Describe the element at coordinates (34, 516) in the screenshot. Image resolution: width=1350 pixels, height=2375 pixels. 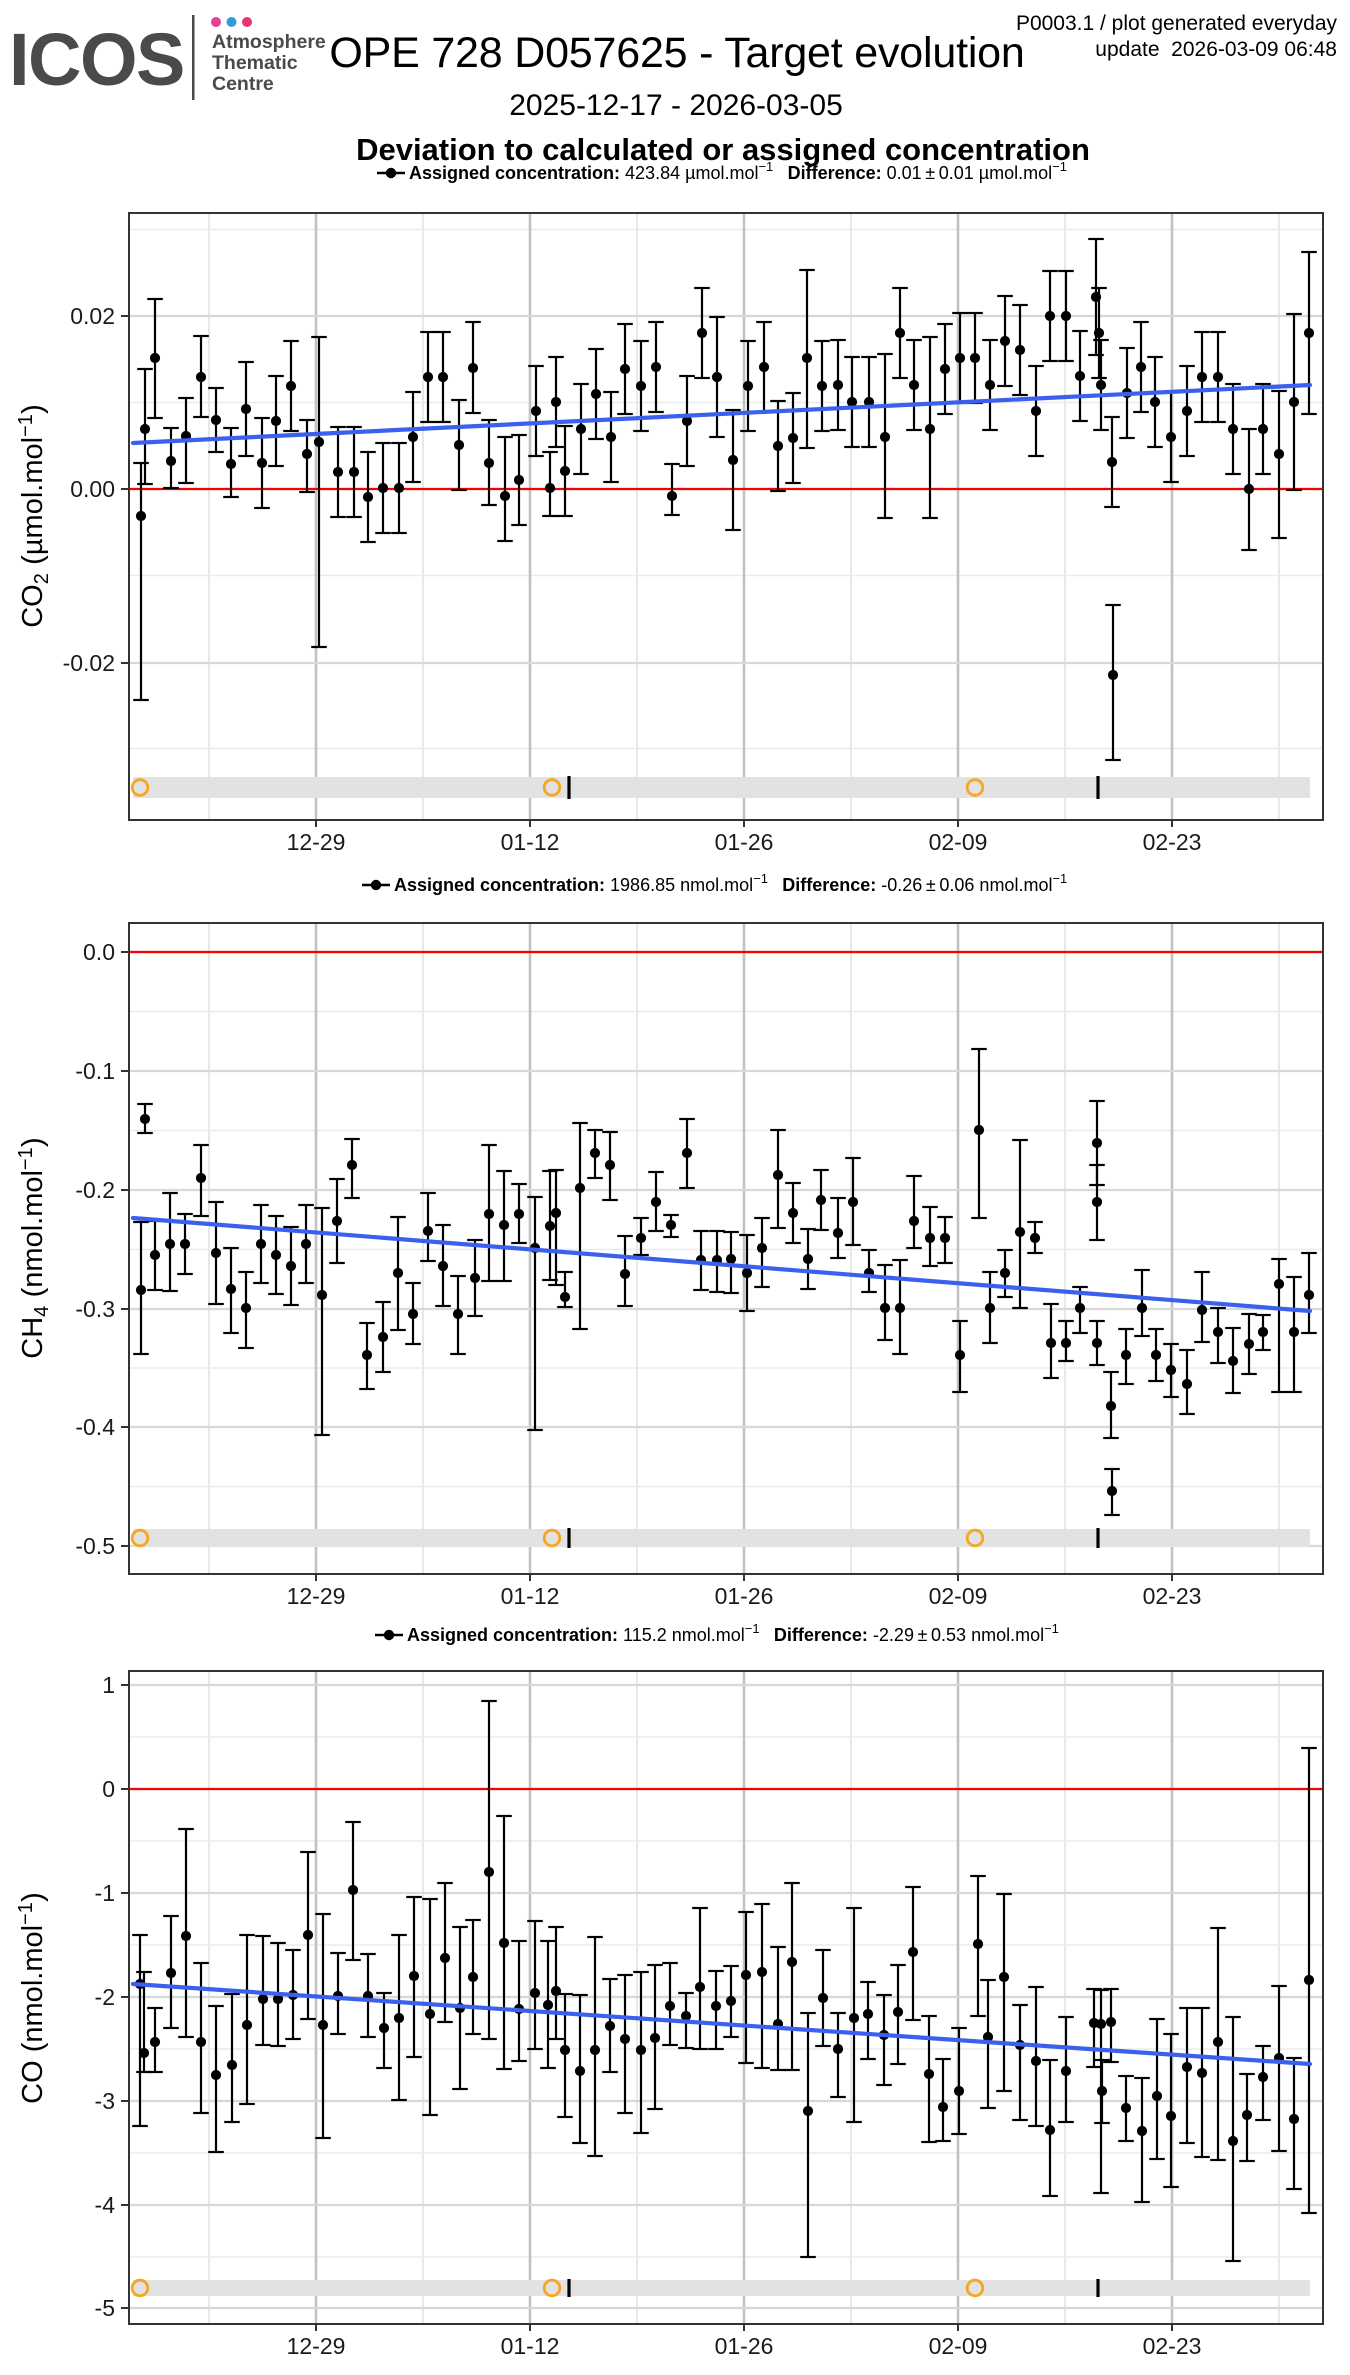
I see `svg-text: CO2 (µmol.mol−1 )` at that location.